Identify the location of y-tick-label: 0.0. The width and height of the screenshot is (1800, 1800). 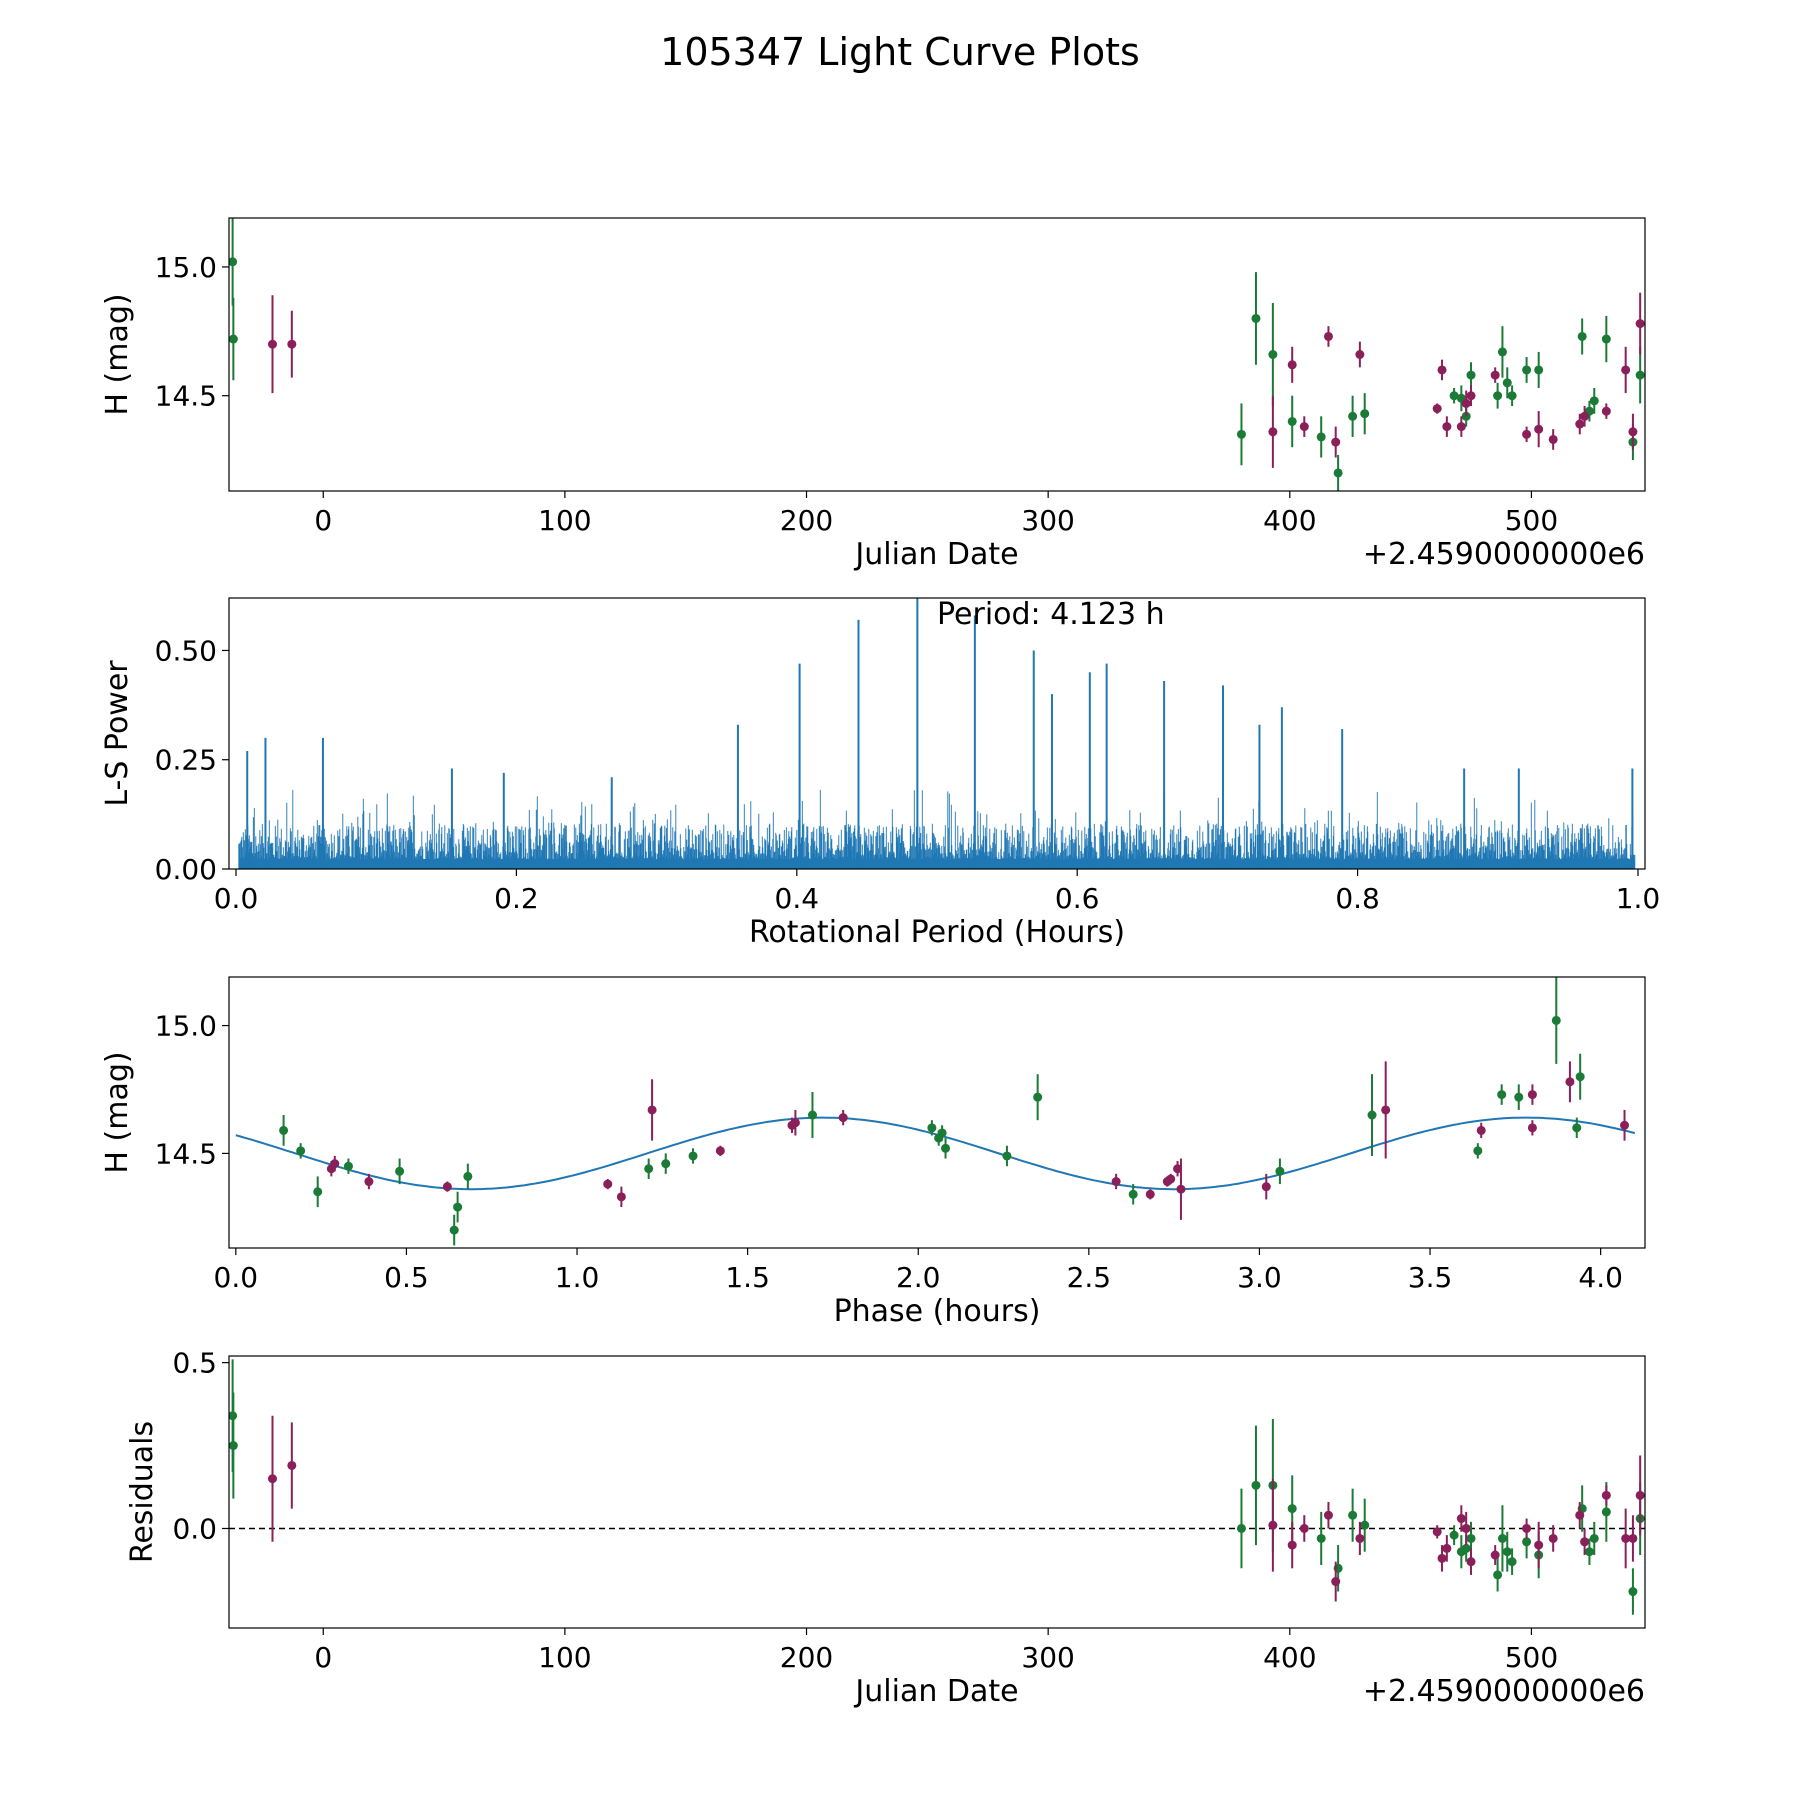
(194, 1528).